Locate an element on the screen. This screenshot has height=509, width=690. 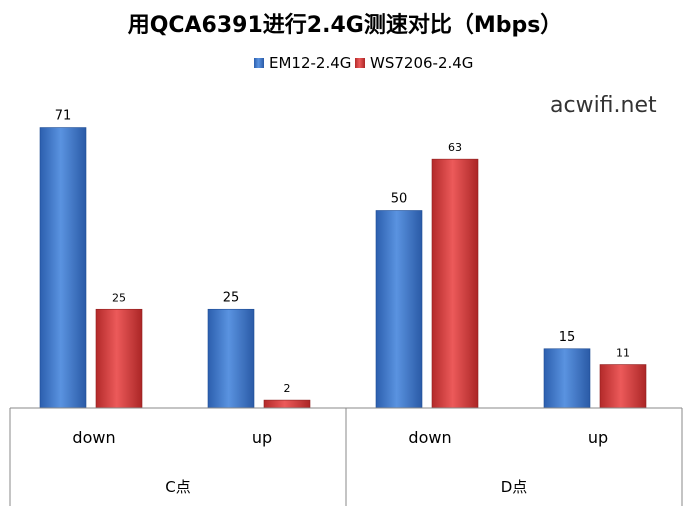
legend-swatch-em12 is located at coordinates (259, 63).